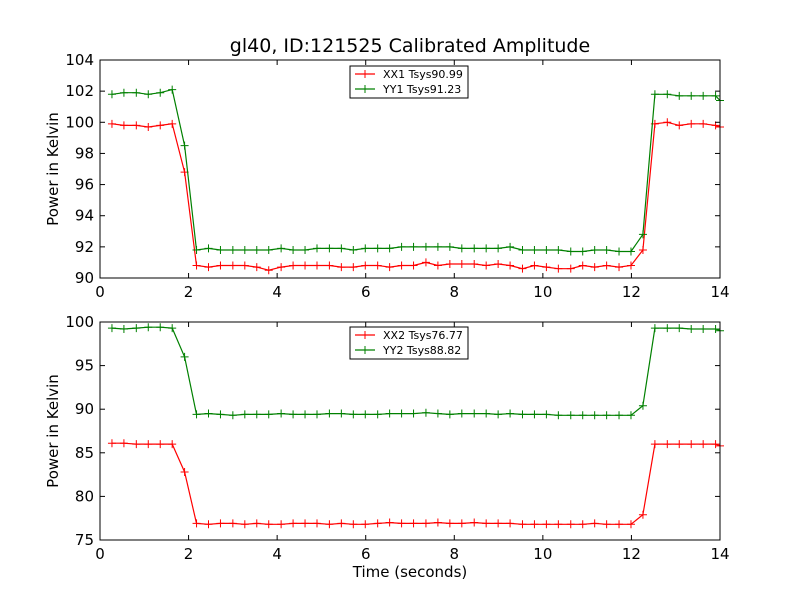 This screenshot has width=800, height=600. I want to click on chart-2-xtick-label-14: 14, so click(719, 554).